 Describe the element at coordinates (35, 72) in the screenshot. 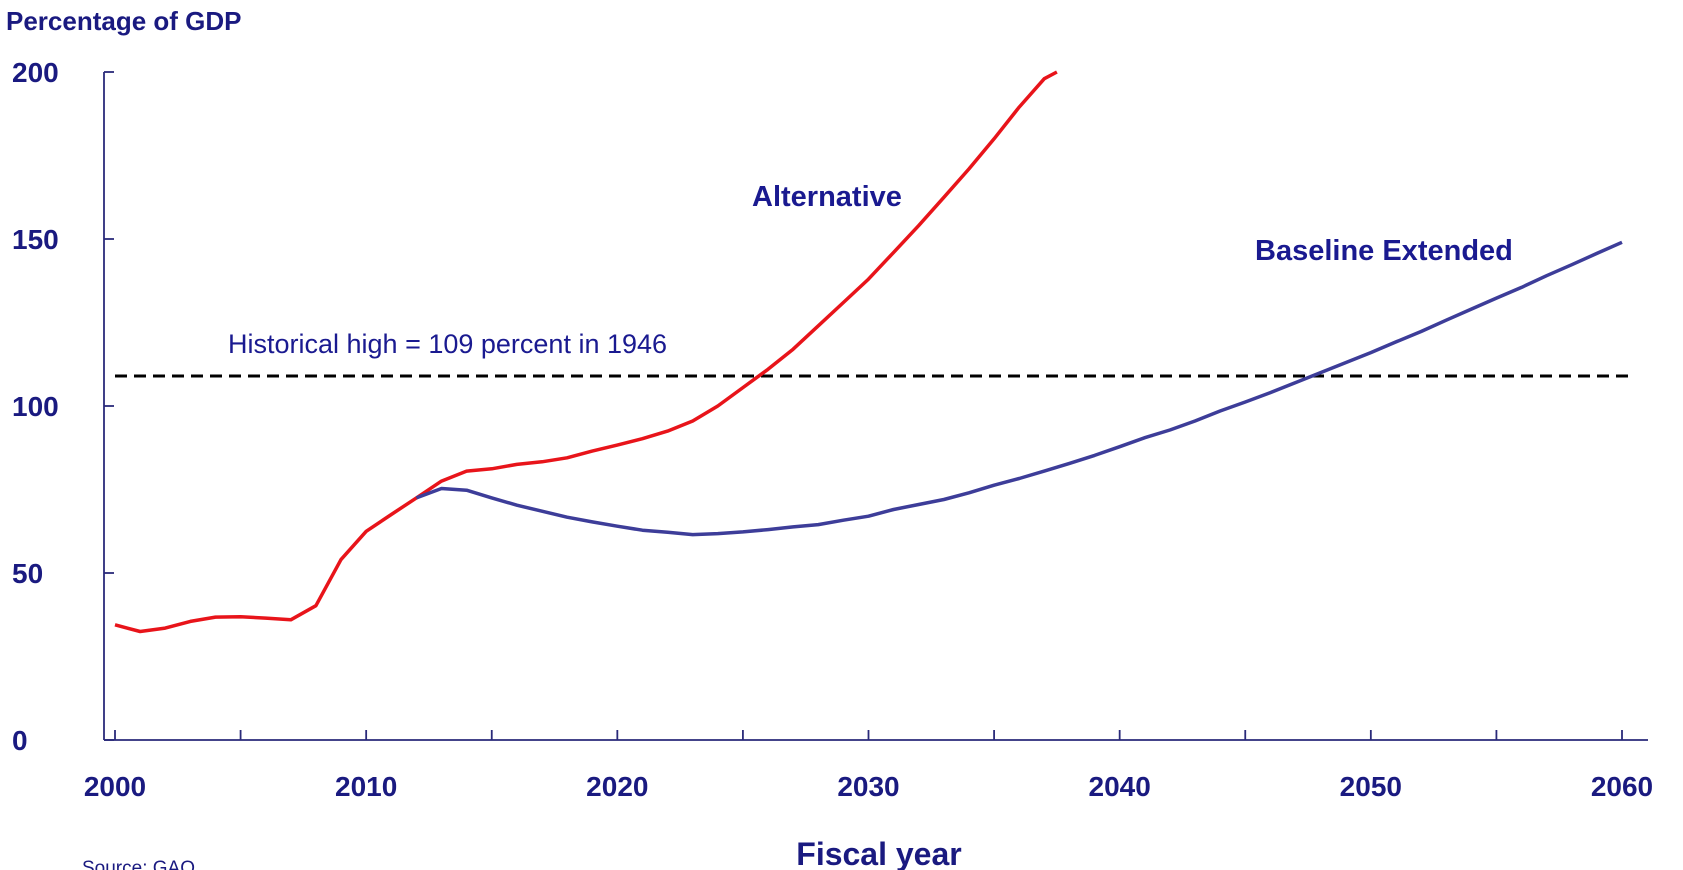

I see `y-tick-label-200: 200` at that location.